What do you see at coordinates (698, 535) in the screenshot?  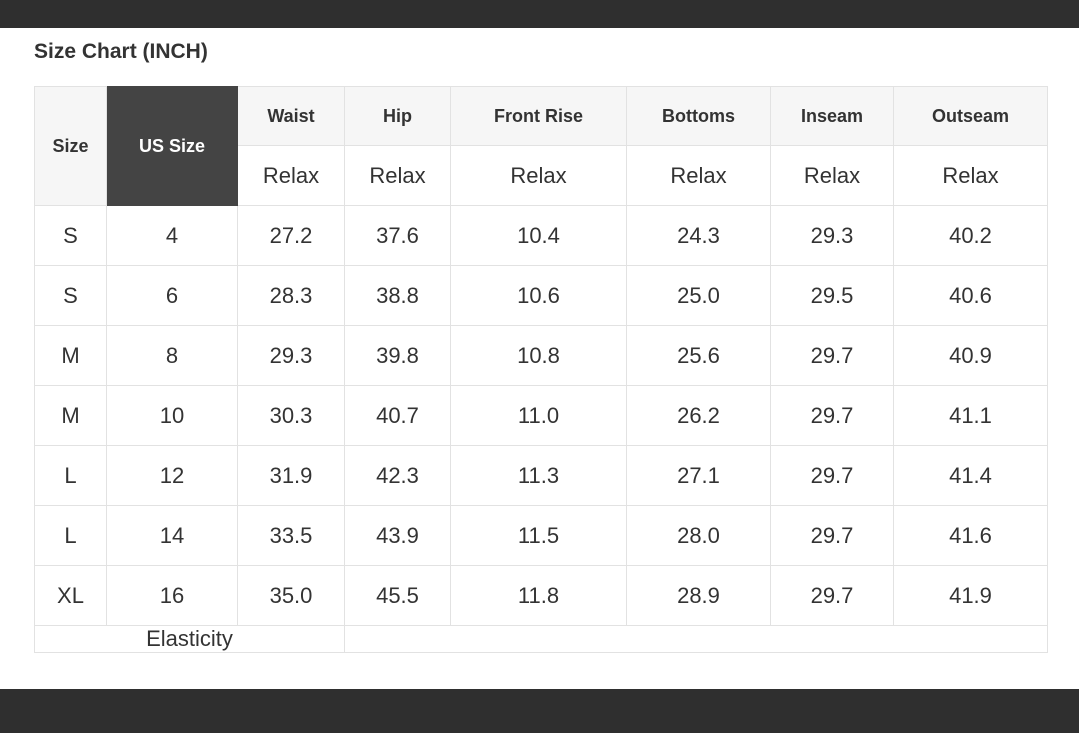 I see `cell-bottoms: 28.0` at bounding box center [698, 535].